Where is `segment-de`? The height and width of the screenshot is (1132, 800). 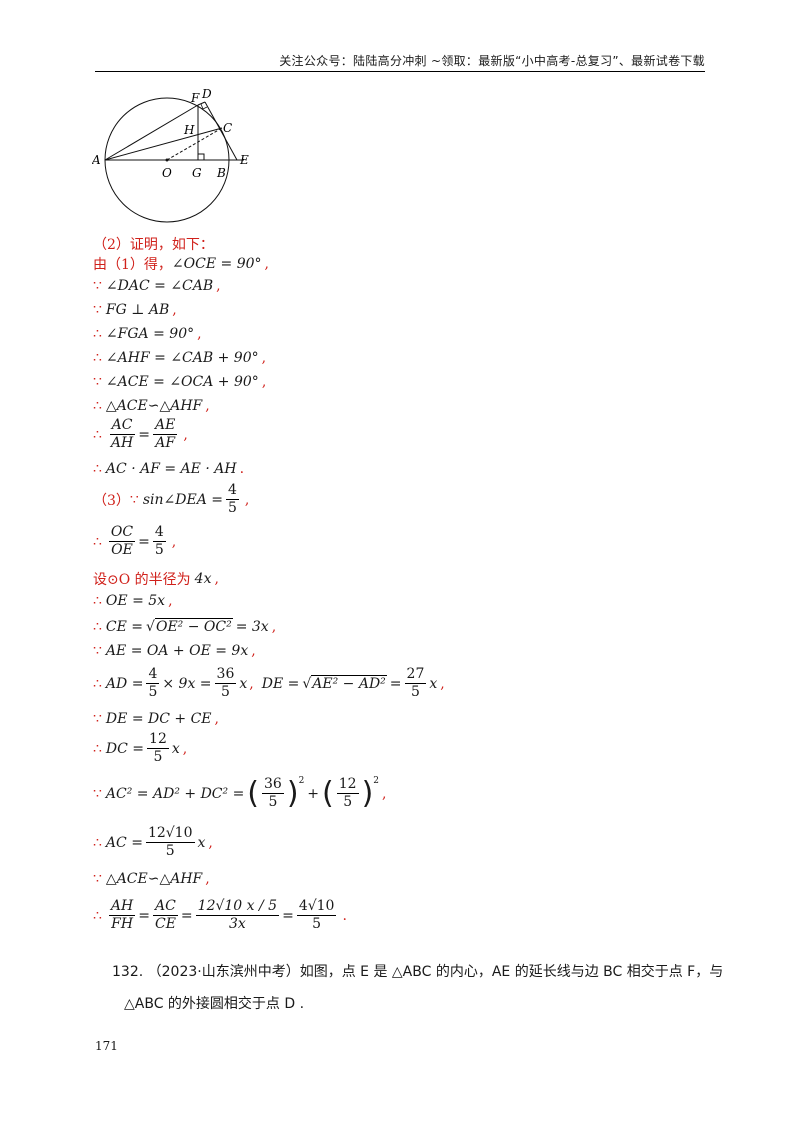 segment-de is located at coordinates (221, 131).